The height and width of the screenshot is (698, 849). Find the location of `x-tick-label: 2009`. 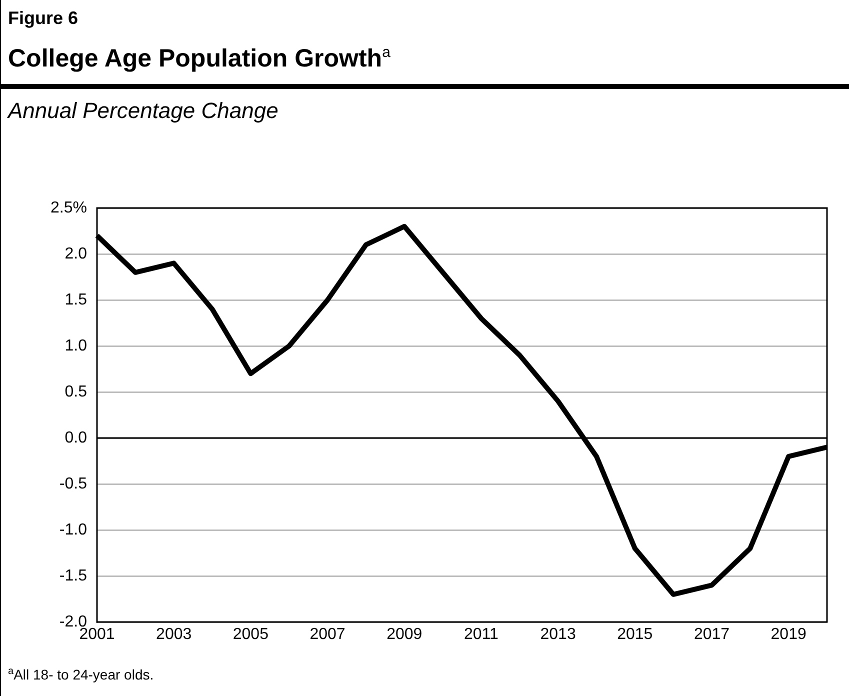

x-tick-label: 2009 is located at coordinates (404, 635).